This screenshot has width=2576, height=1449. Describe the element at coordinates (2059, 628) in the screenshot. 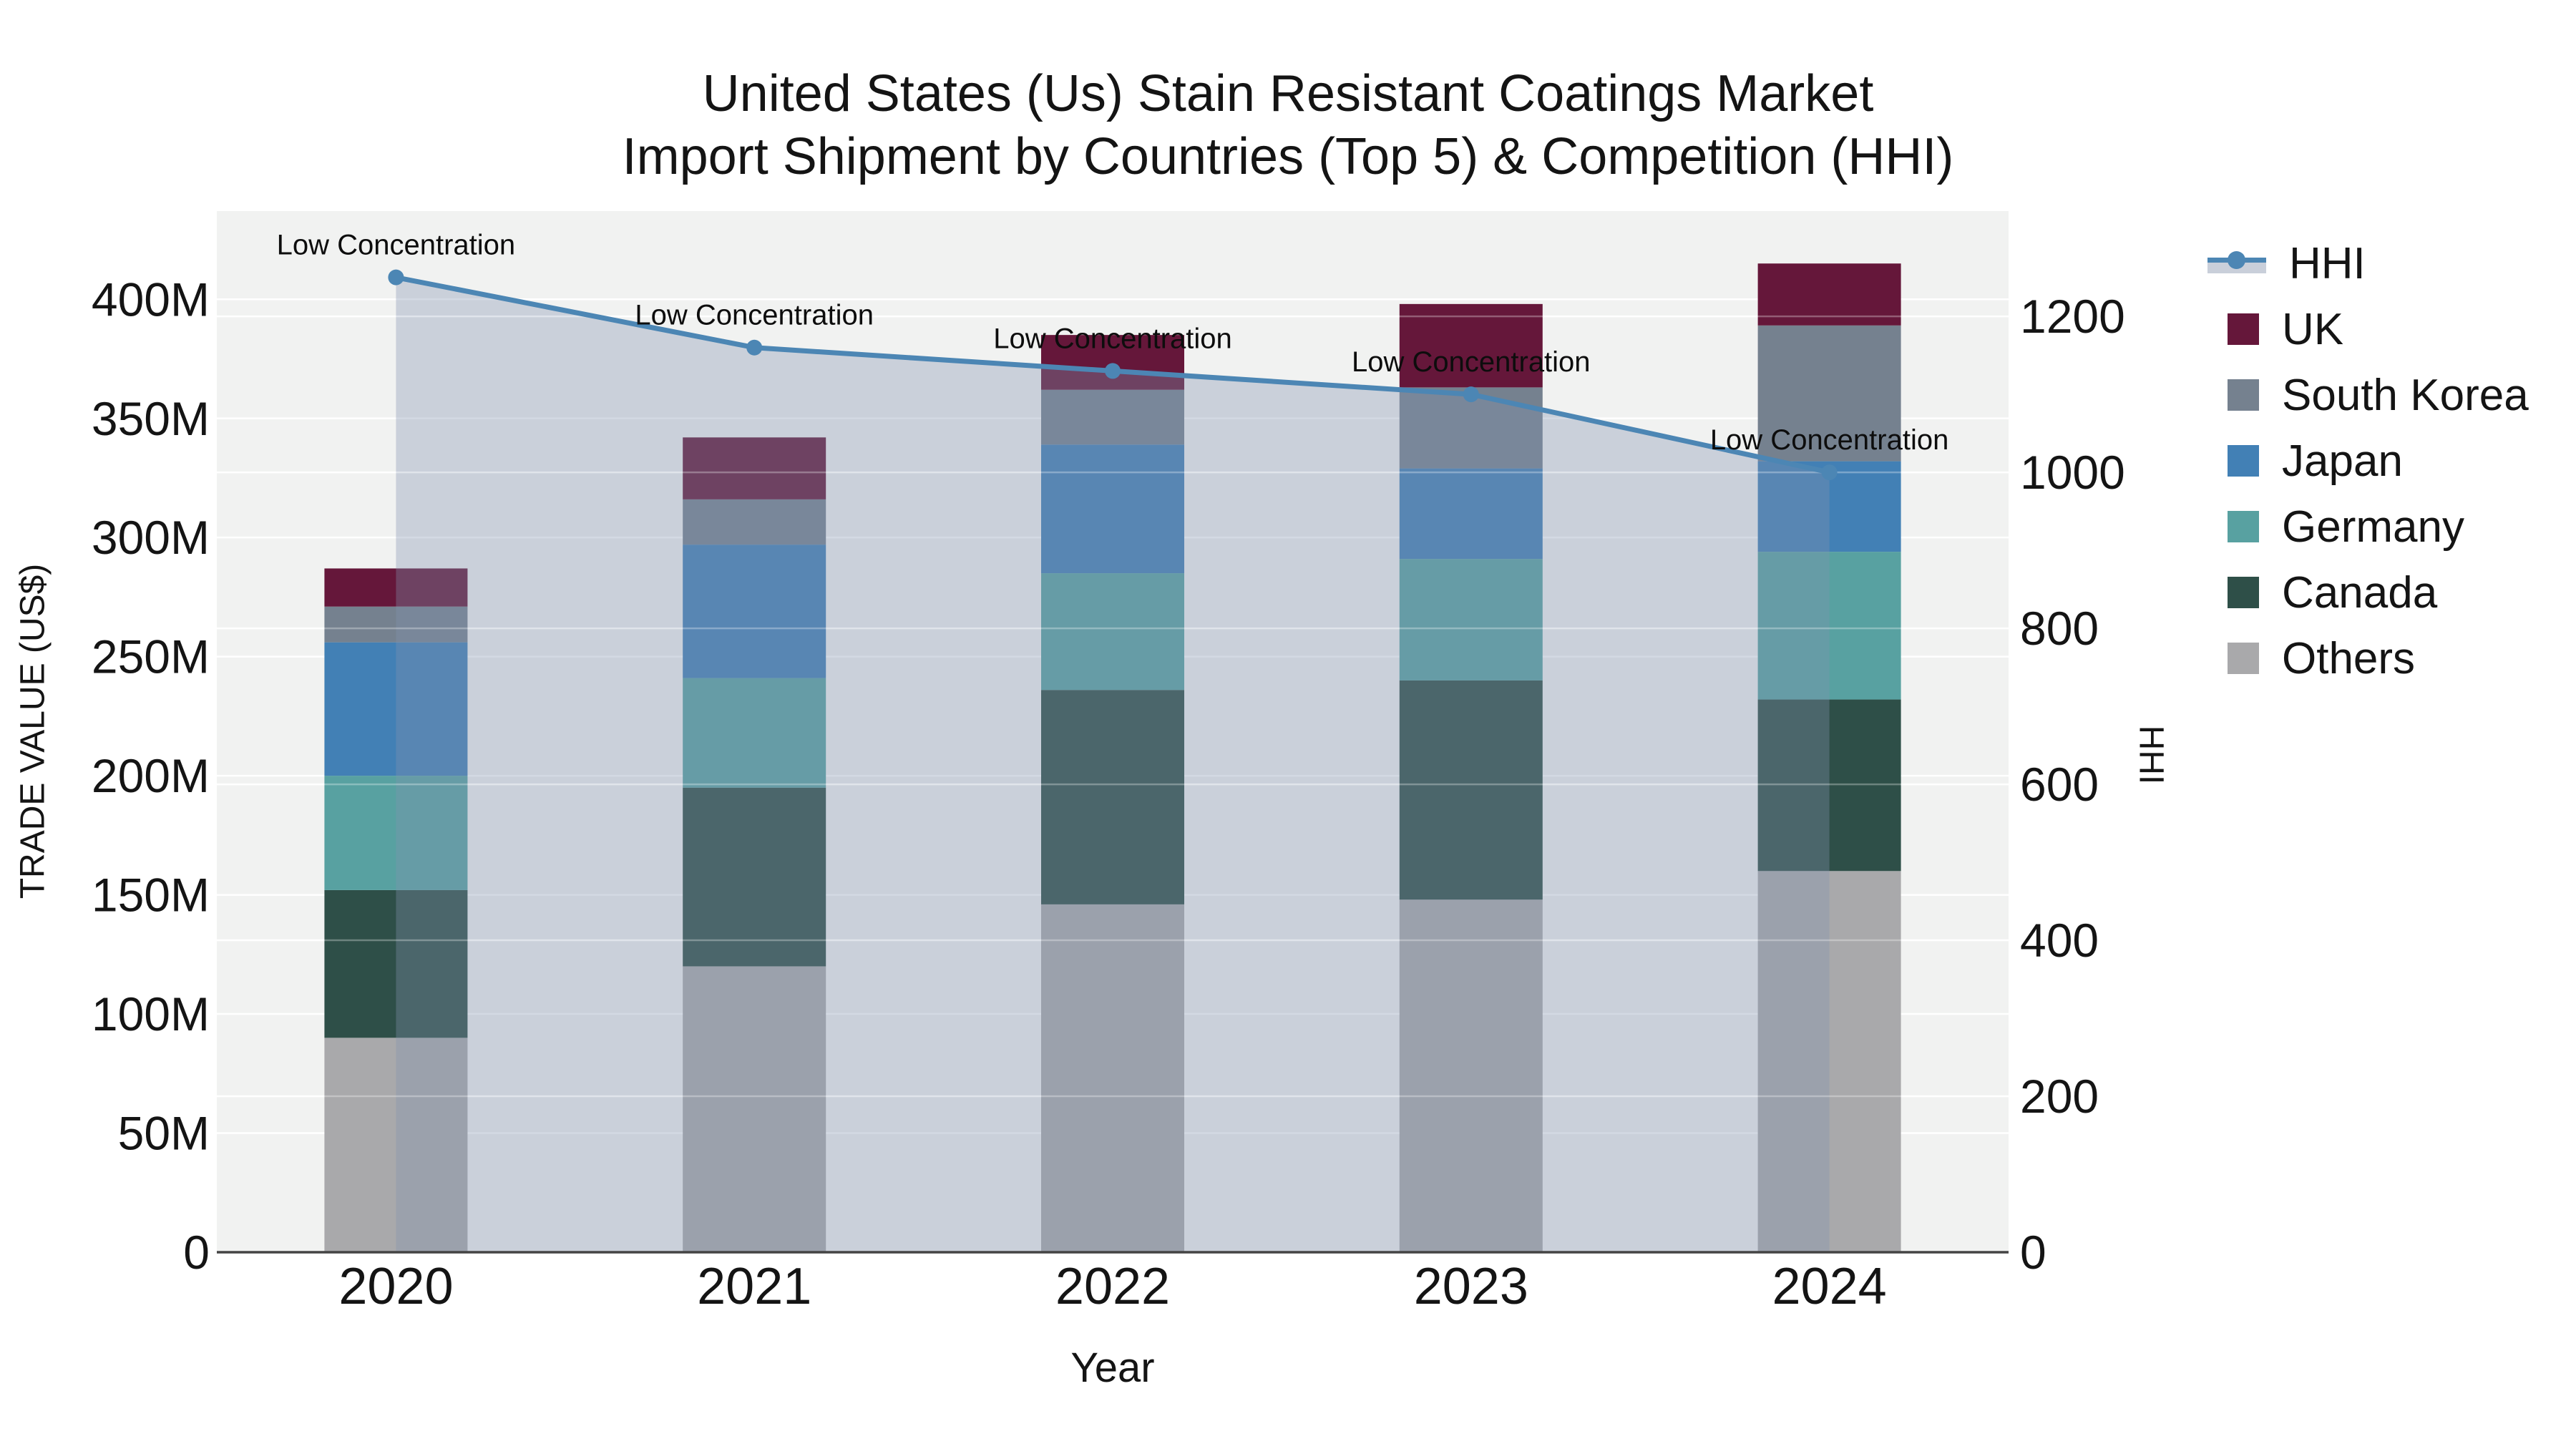

I see `y-right-tick-label: 800` at that location.